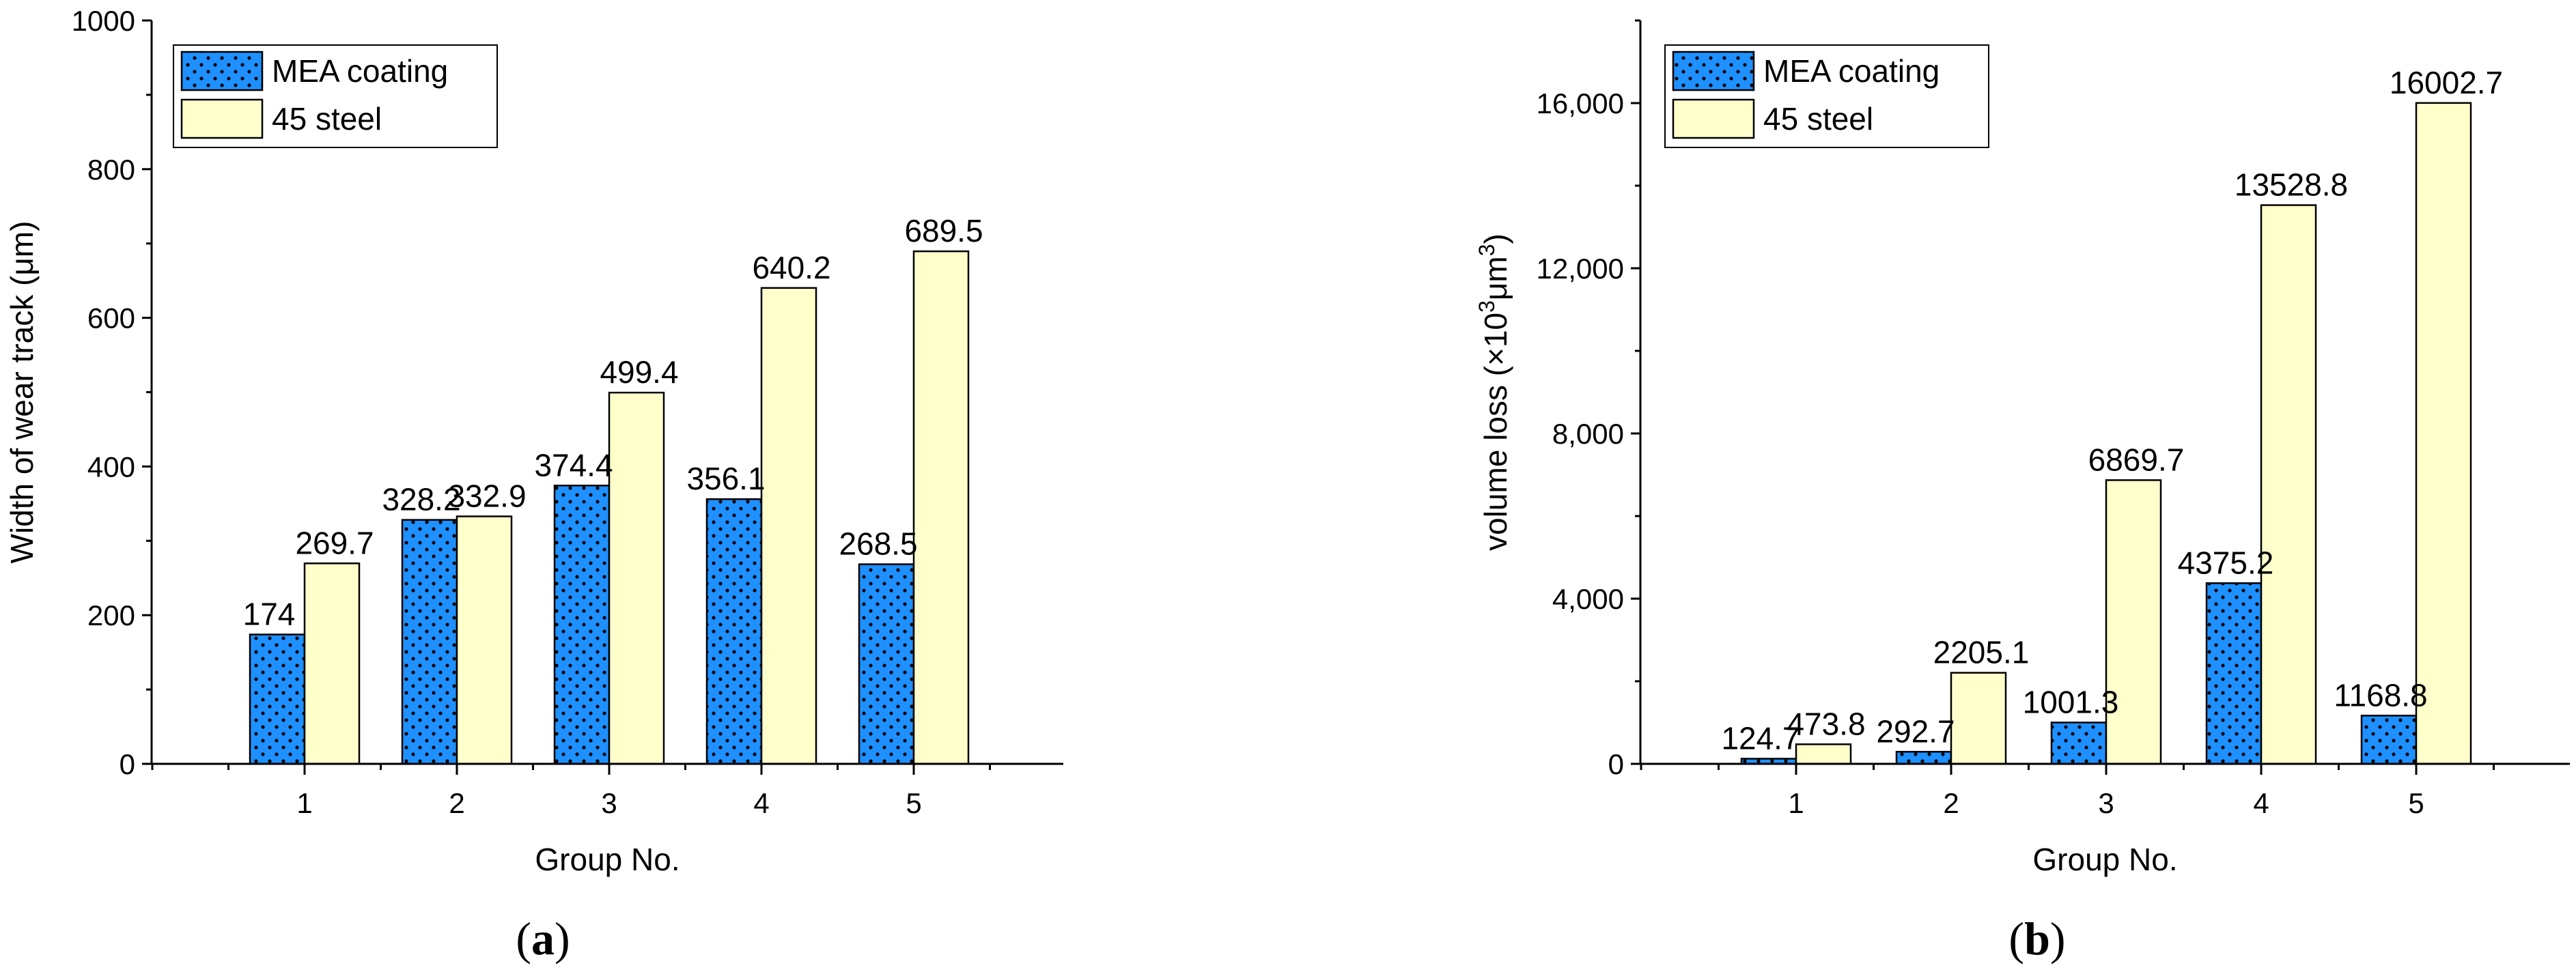 This screenshot has width=2576, height=970. Describe the element at coordinates (1580, 269) in the screenshot. I see `y-tick-label: 12,000` at that location.